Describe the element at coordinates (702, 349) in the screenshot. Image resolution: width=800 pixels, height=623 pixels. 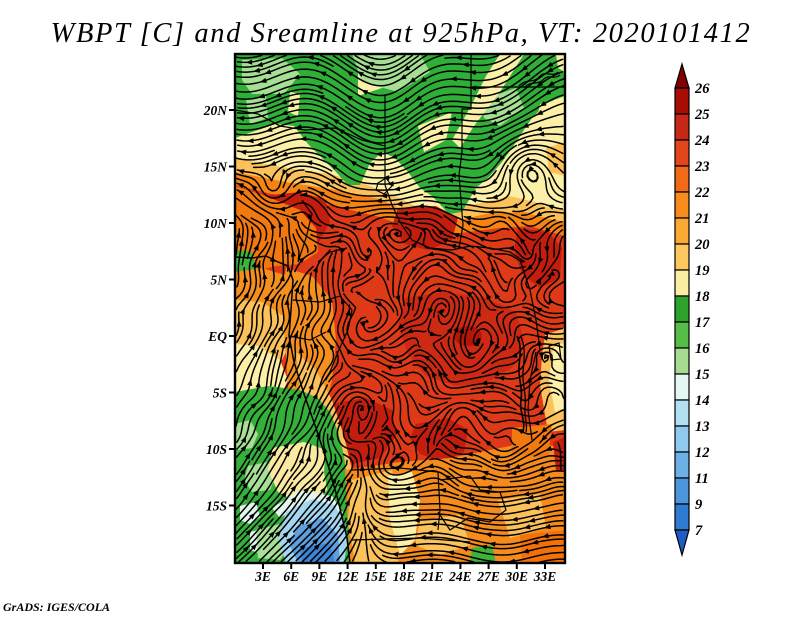
I see `svg-text: 16` at that location.